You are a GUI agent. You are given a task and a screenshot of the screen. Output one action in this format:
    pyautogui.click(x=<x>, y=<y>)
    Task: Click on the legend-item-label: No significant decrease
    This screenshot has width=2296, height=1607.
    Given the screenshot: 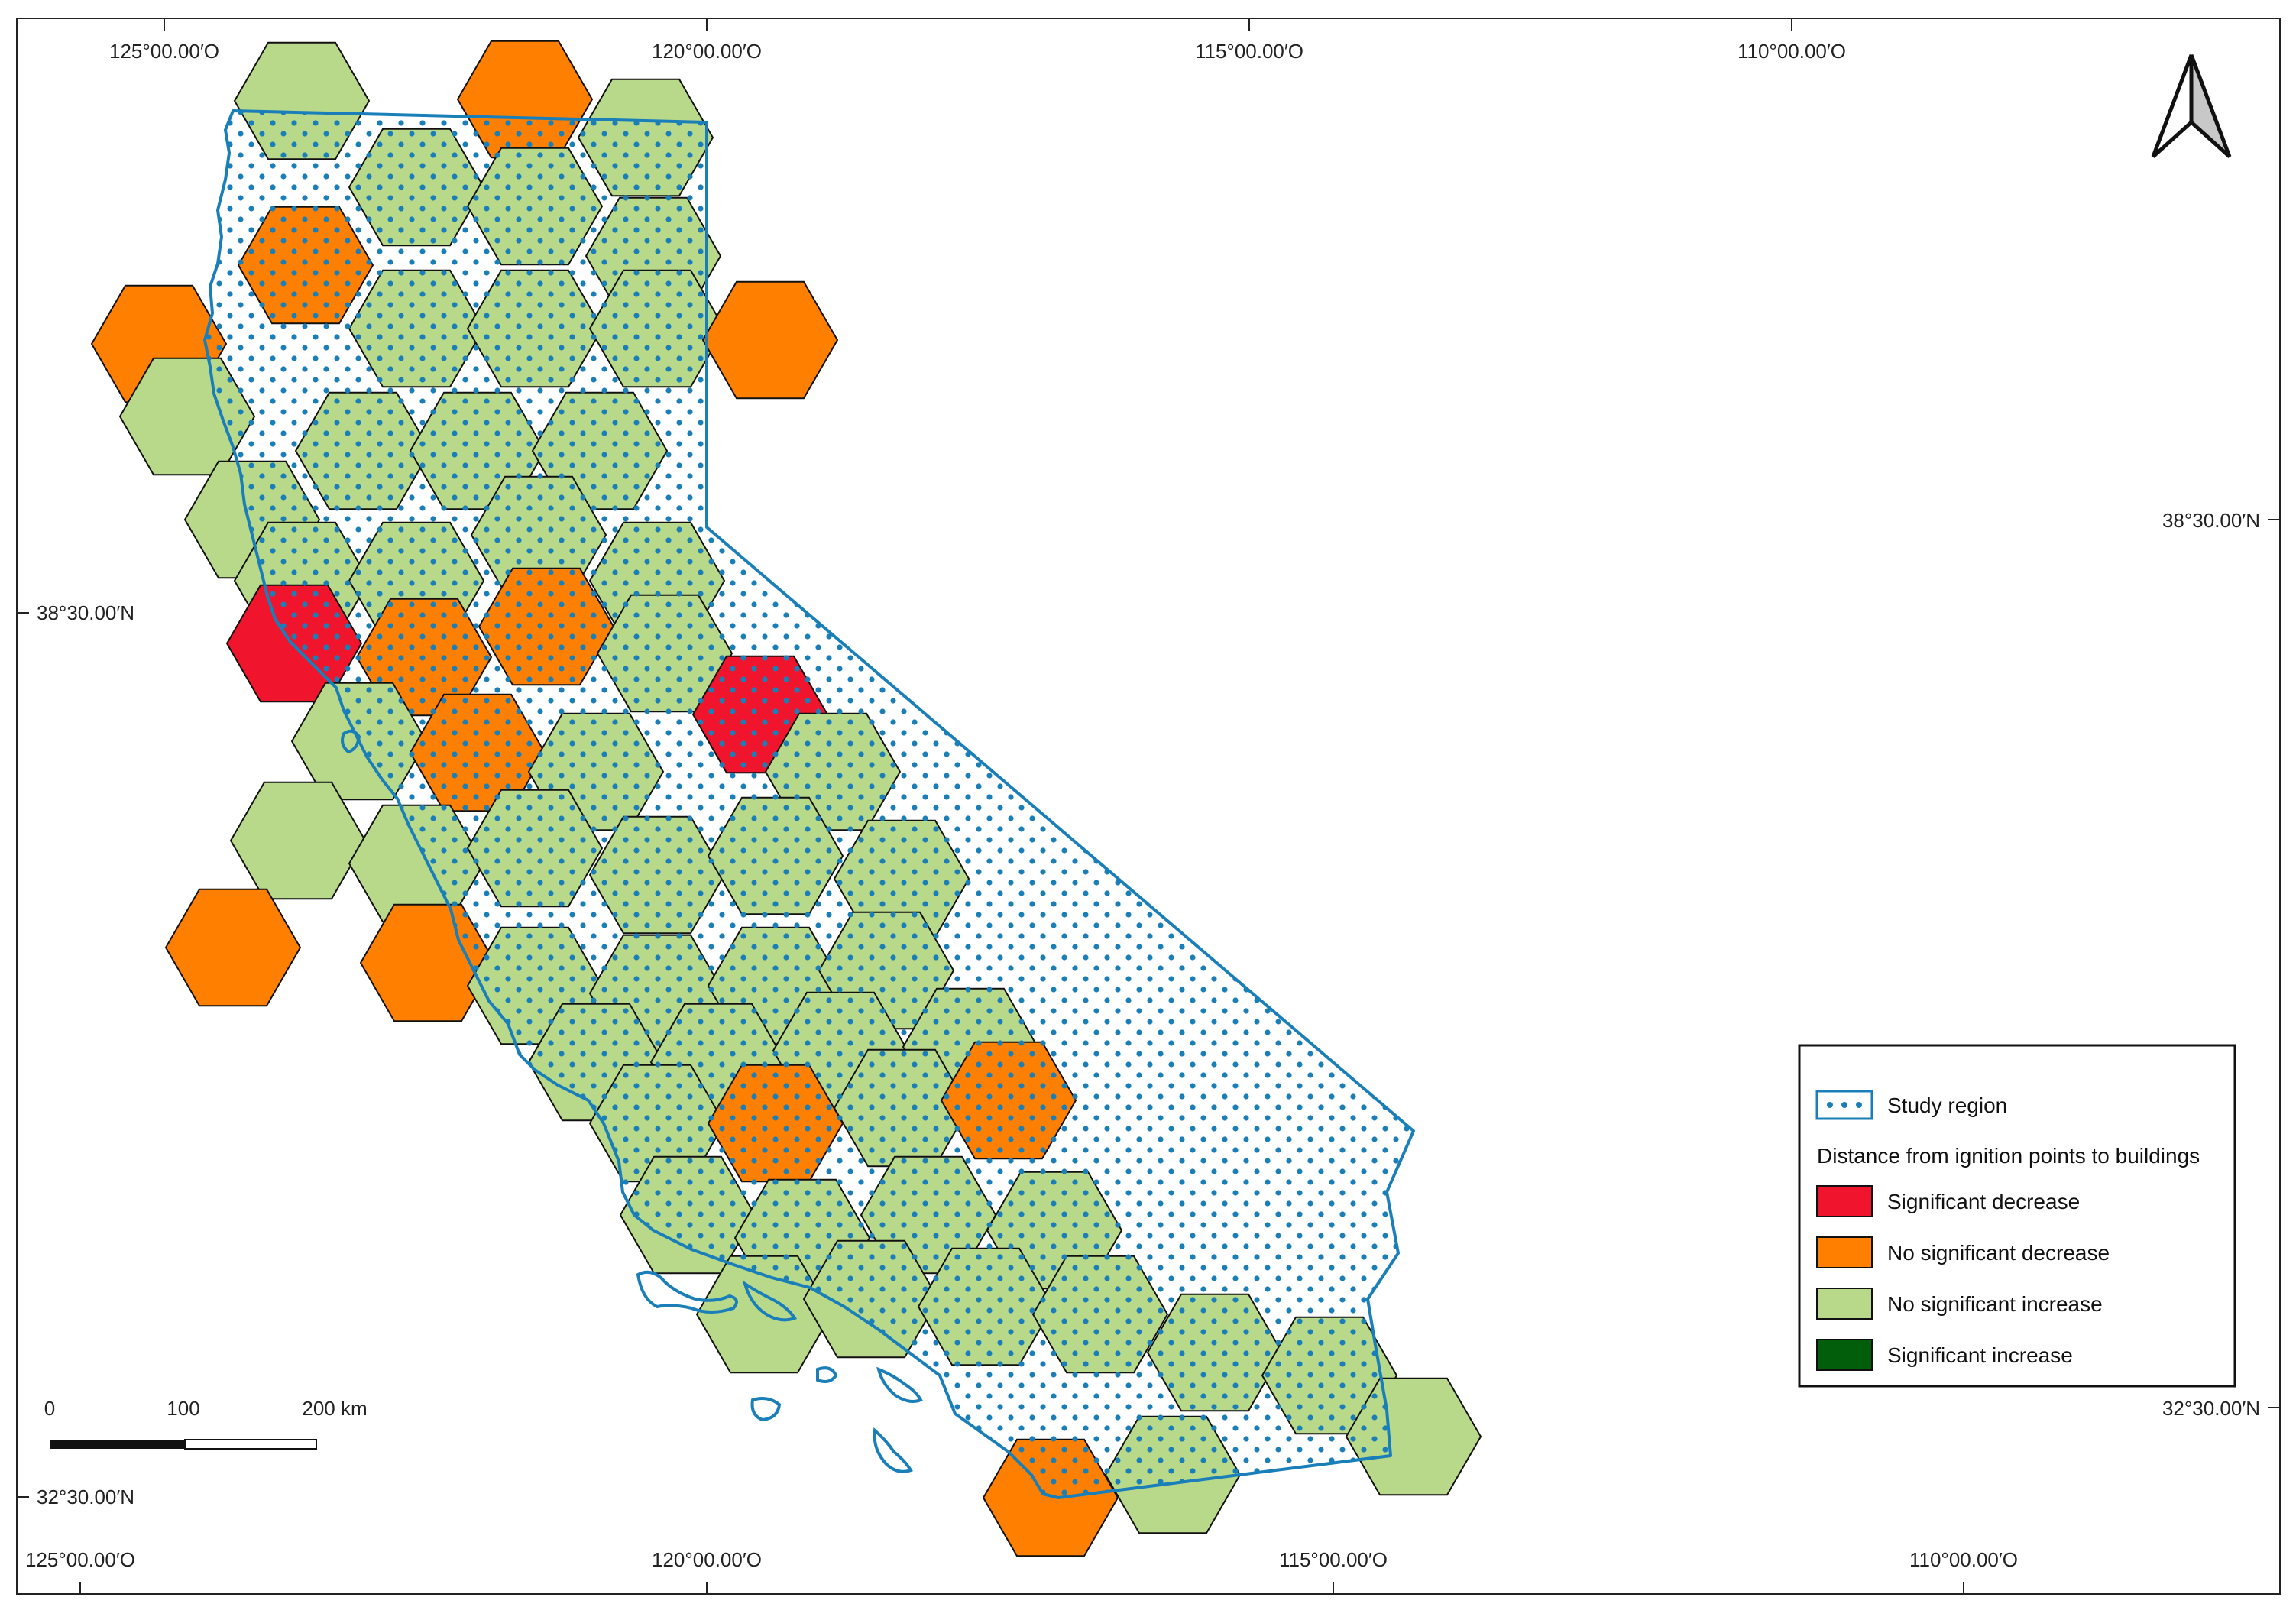 What is the action you would take?
    pyautogui.click(x=1999, y=1253)
    